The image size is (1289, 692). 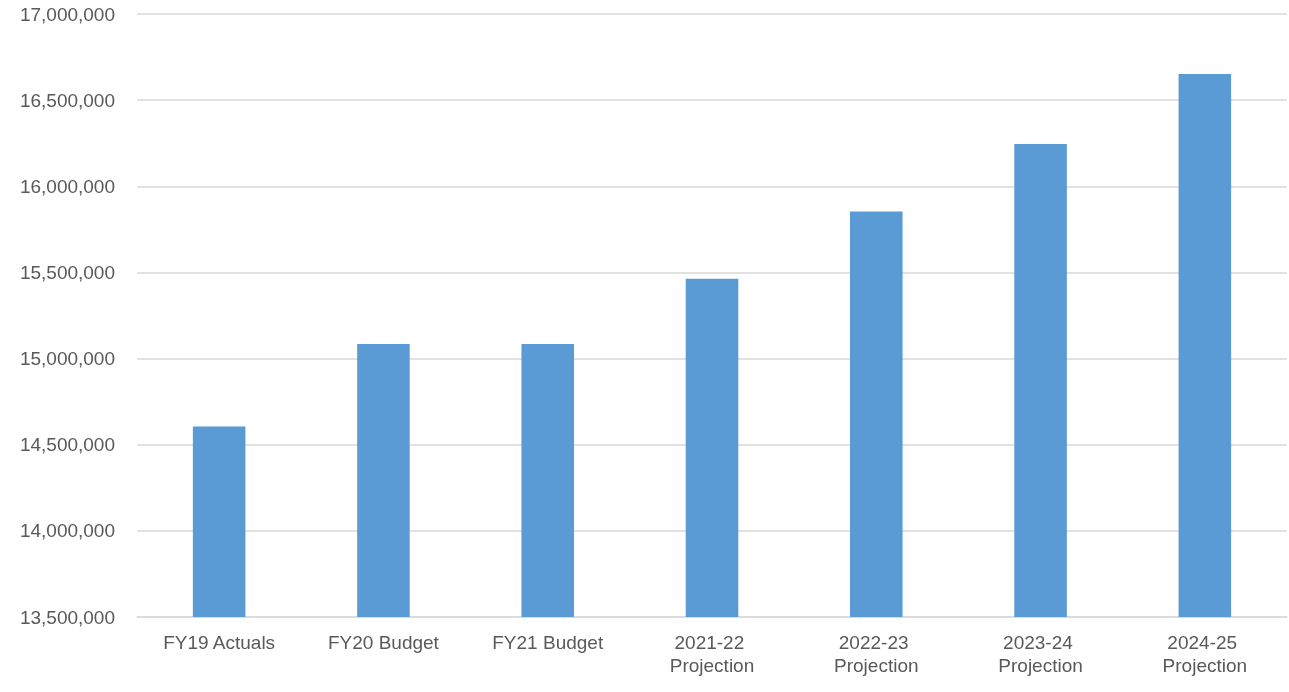 I want to click on x-tick-label: 2021-22 Projection, so click(x=712, y=654).